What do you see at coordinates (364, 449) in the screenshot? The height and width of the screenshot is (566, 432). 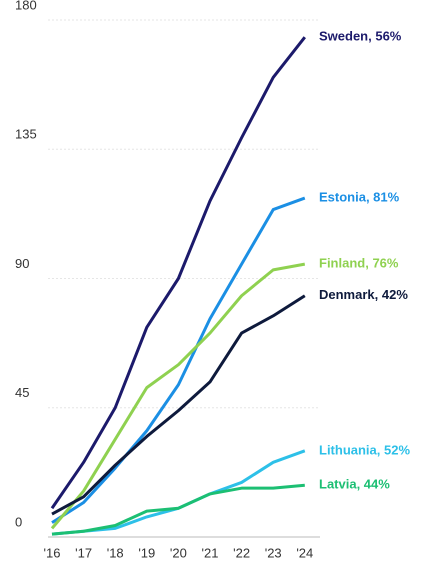 I see `series-label: Lithuania, 52%` at bounding box center [364, 449].